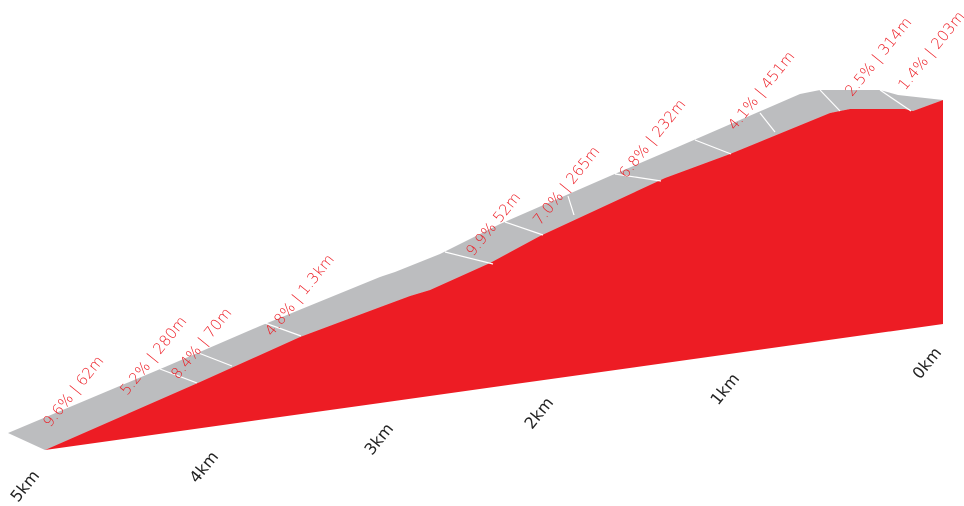 The width and height of the screenshot is (964, 506). What do you see at coordinates (203, 466) in the screenshot?
I see `km-label: 4km` at bounding box center [203, 466].